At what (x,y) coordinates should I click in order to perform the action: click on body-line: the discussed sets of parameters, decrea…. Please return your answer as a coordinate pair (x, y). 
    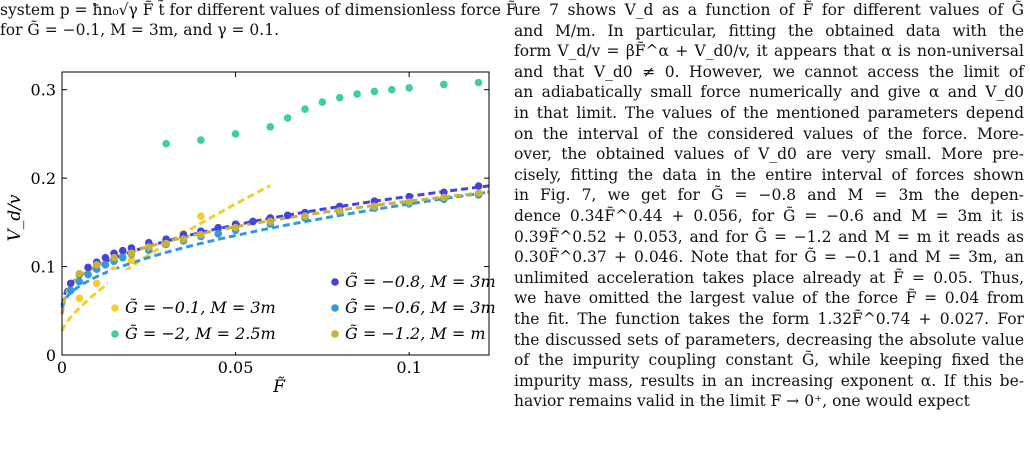
    Looking at the image, I should click on (769, 339).